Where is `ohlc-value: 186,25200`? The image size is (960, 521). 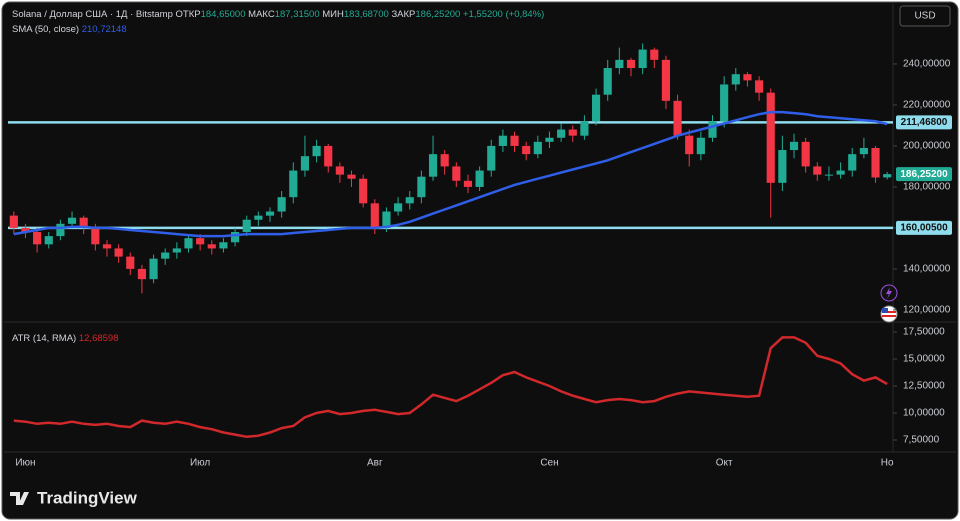
ohlc-value: 186,25200 is located at coordinates (438, 14).